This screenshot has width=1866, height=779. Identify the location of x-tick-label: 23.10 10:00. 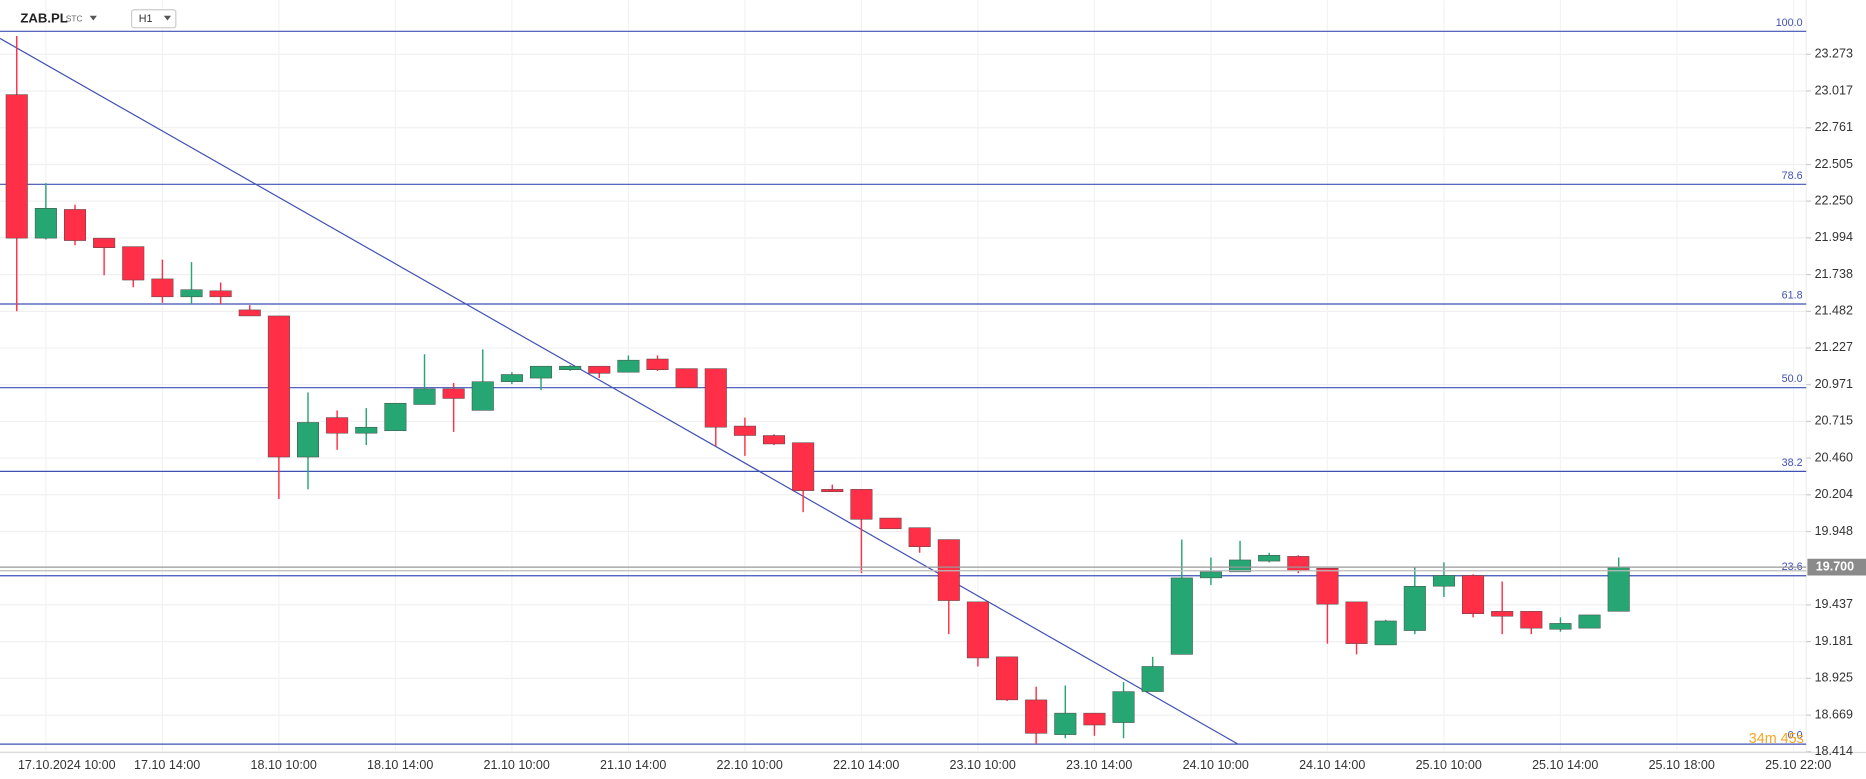
(983, 765).